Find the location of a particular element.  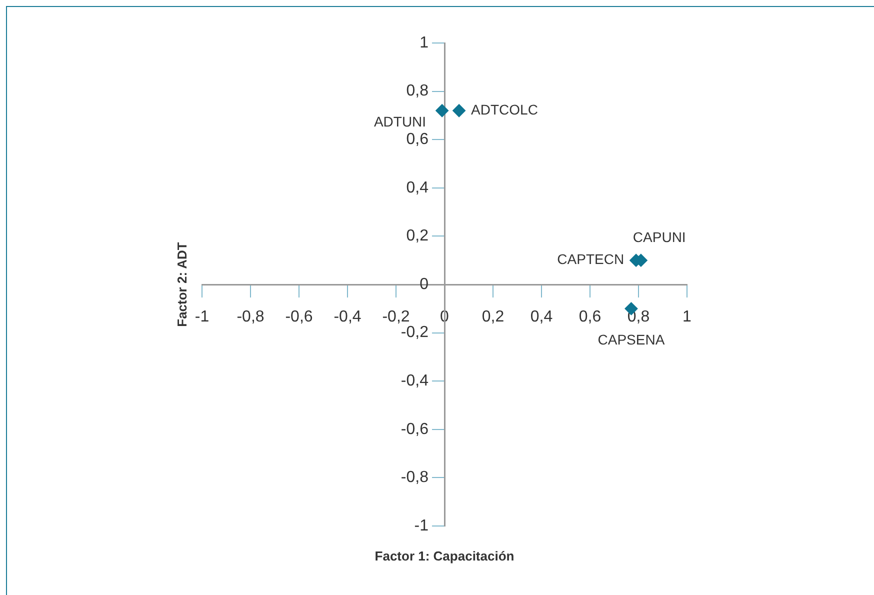

x-tick-label: 0,6 is located at coordinates (590, 317).